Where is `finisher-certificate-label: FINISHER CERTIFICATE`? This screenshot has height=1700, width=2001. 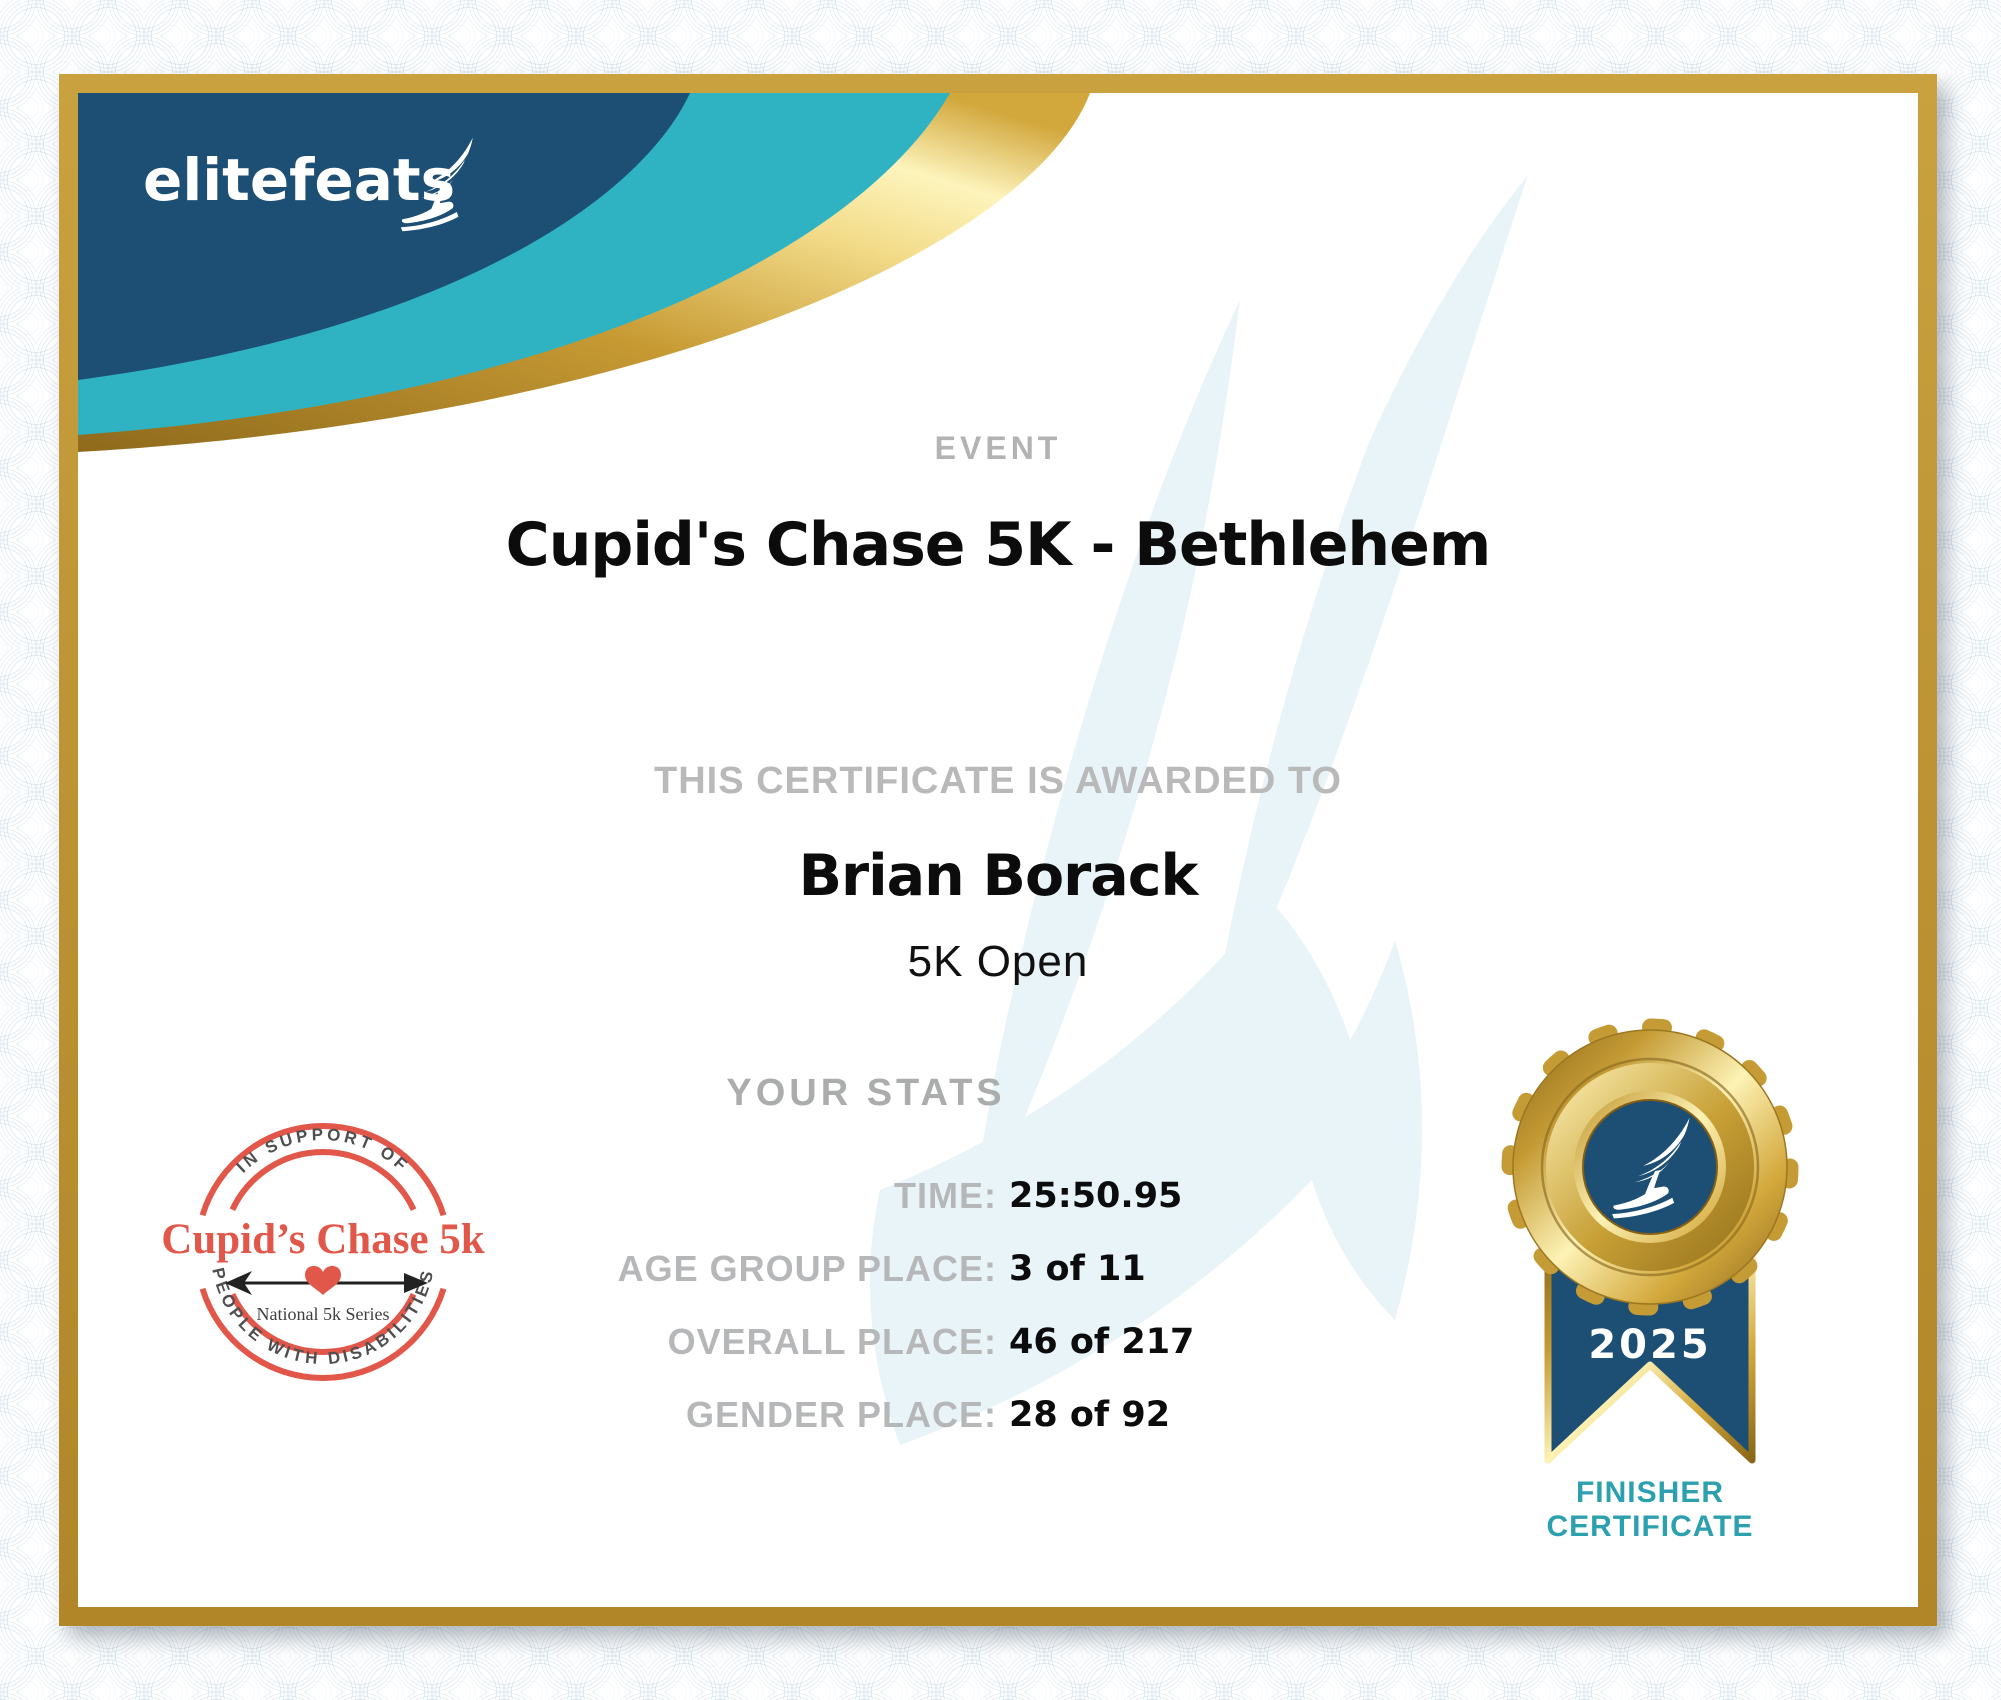 finisher-certificate-label: FINISHER CERTIFICATE is located at coordinates (1650, 1510).